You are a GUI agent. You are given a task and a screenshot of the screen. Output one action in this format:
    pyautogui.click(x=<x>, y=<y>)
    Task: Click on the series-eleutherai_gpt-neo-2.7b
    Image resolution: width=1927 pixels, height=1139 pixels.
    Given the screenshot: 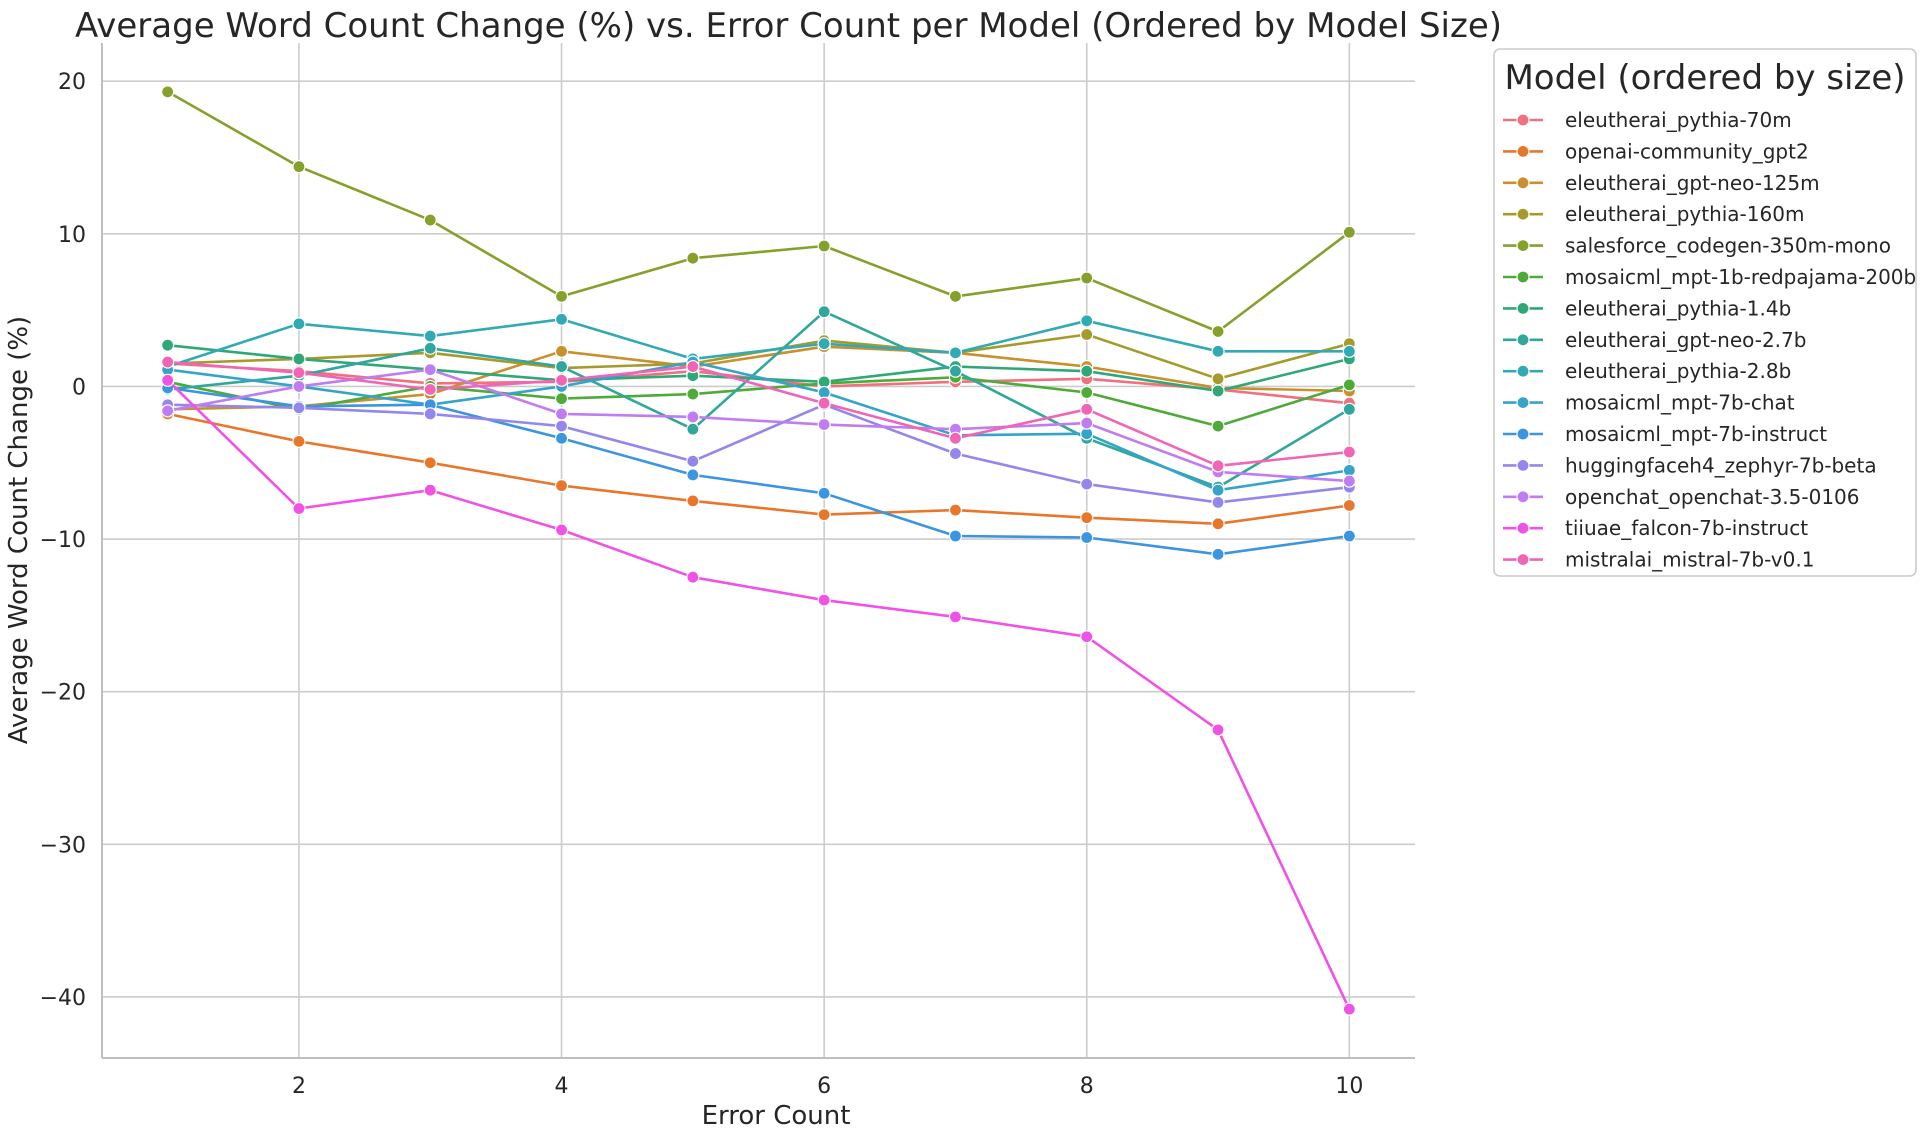 What is the action you would take?
    pyautogui.click(x=758, y=399)
    